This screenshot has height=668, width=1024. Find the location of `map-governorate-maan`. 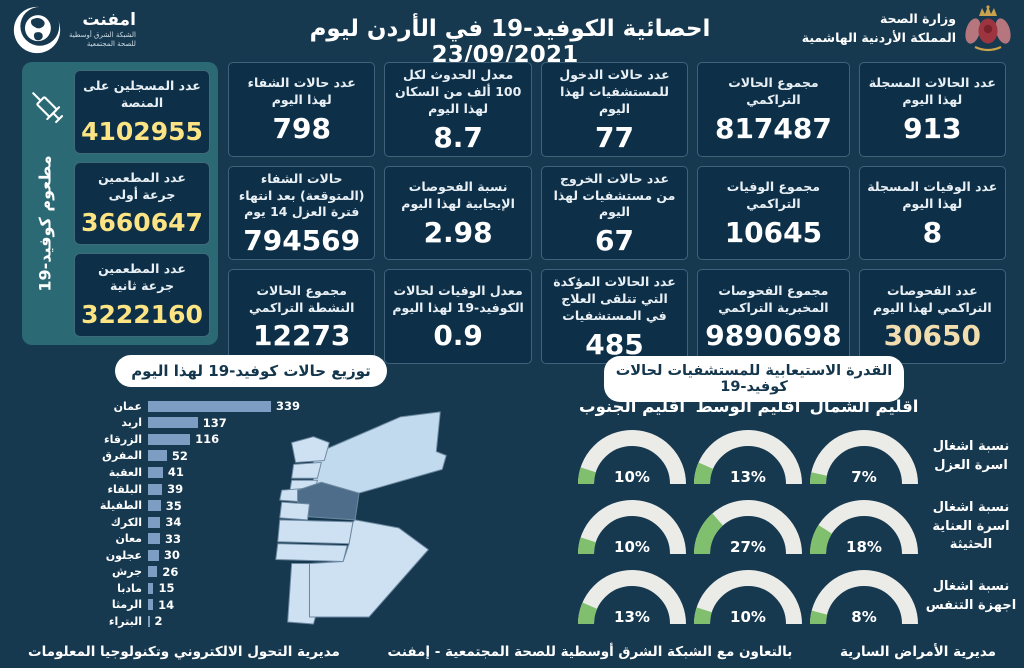

map-governorate-maan is located at coordinates (368, 568).